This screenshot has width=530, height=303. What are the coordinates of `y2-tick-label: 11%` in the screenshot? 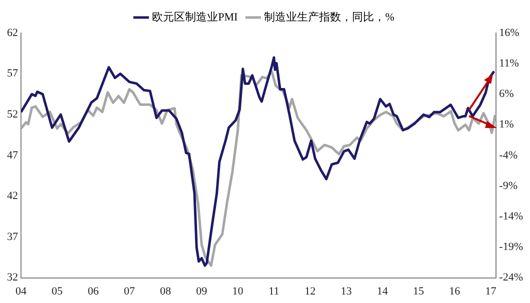 It's located at (509, 63).